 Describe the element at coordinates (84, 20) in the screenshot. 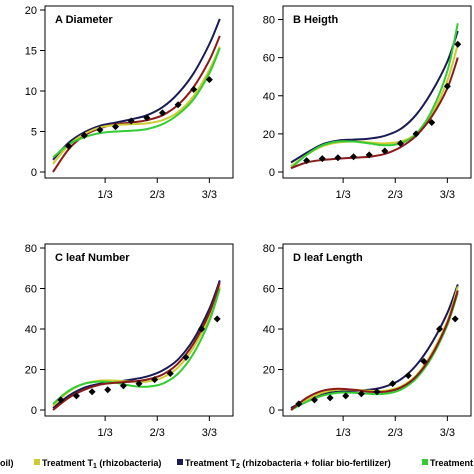

I see `panel-title: A Diameter` at that location.